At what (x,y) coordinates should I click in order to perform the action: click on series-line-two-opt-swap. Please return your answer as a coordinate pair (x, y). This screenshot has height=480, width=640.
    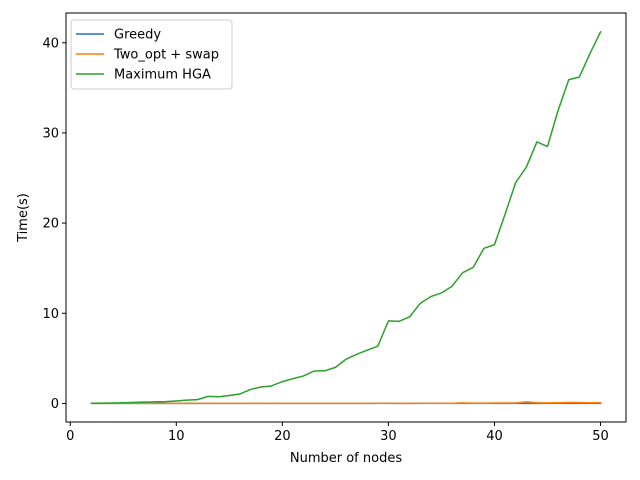
    Looking at the image, I should click on (346, 403).